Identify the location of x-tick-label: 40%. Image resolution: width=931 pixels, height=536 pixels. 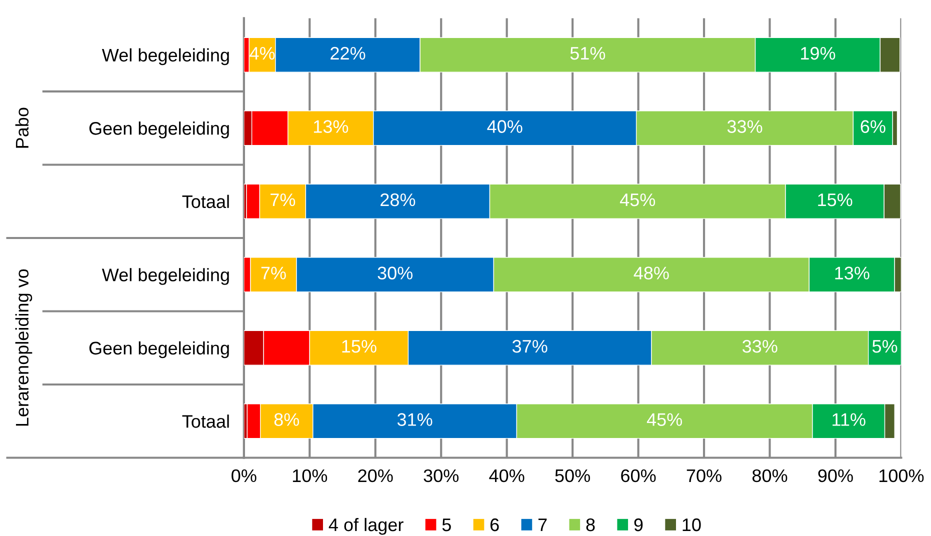
(506, 475).